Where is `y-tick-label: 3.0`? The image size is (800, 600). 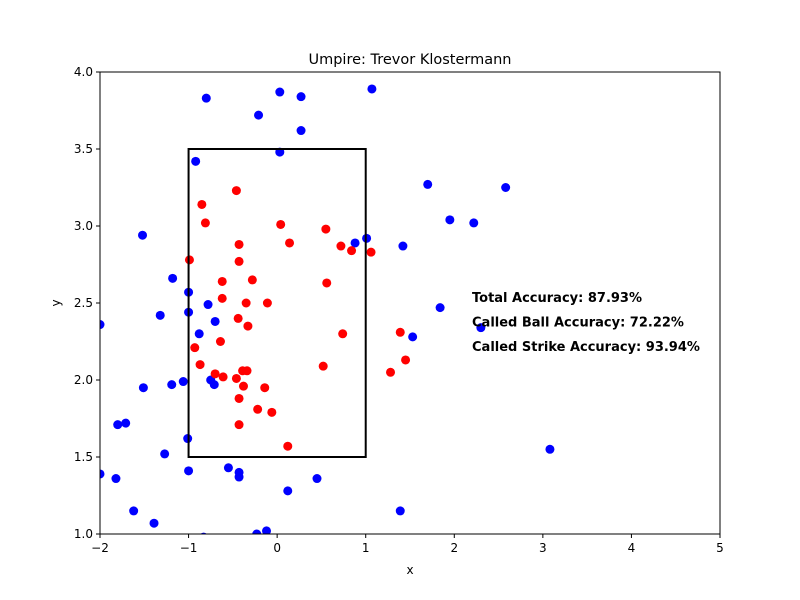 y-tick-label: 3.0 is located at coordinates (83, 226).